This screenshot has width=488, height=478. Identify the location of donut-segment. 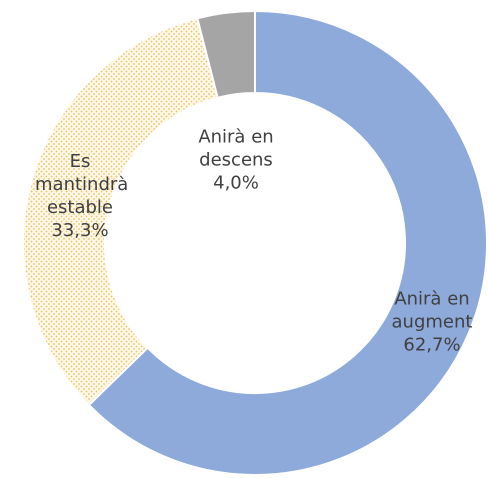
(226, 54).